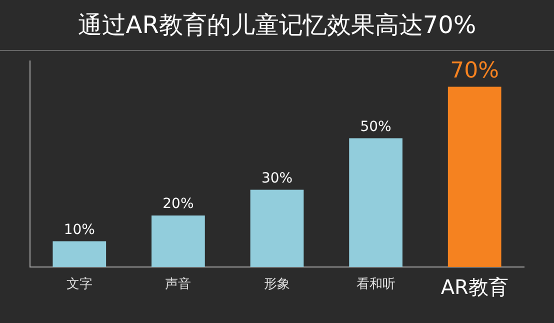 Image resolution: width=554 pixels, height=323 pixels. I want to click on data-label: 10%, so click(79, 230).